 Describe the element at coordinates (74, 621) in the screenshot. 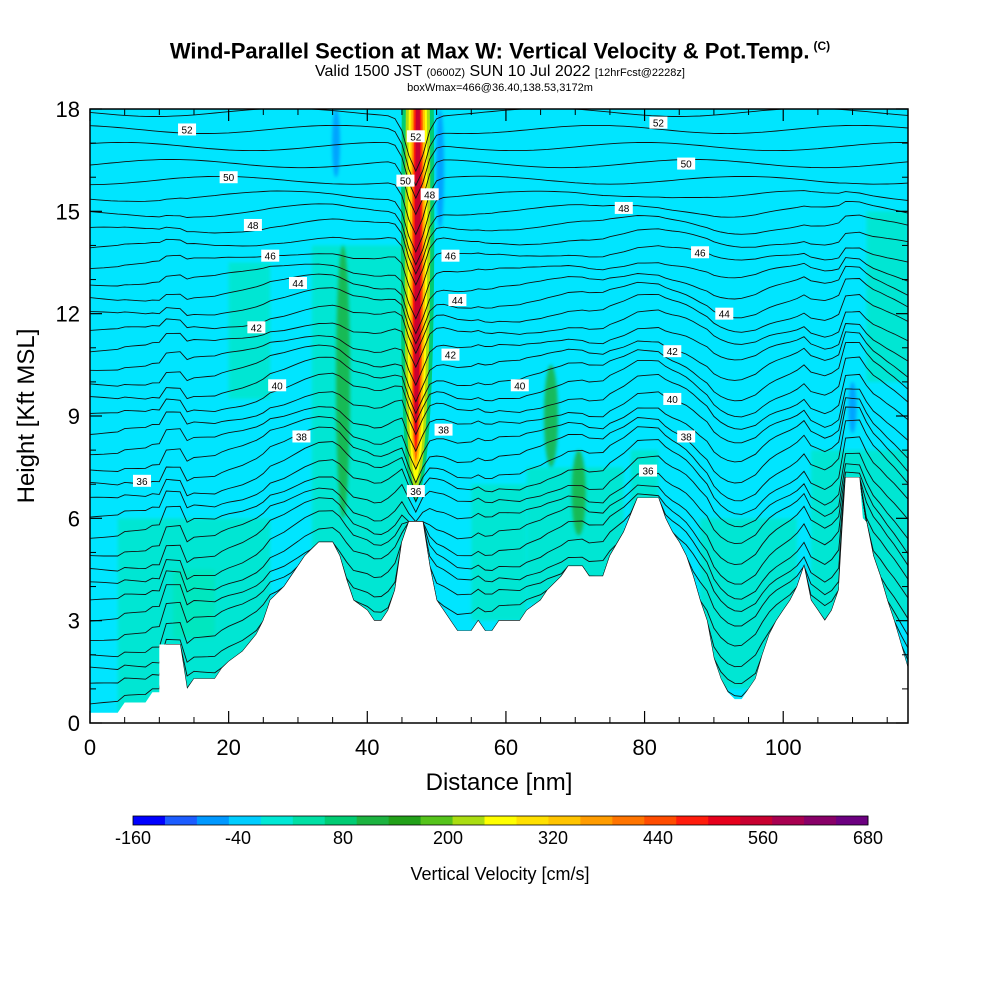

I see `y-tick-label: 3` at that location.